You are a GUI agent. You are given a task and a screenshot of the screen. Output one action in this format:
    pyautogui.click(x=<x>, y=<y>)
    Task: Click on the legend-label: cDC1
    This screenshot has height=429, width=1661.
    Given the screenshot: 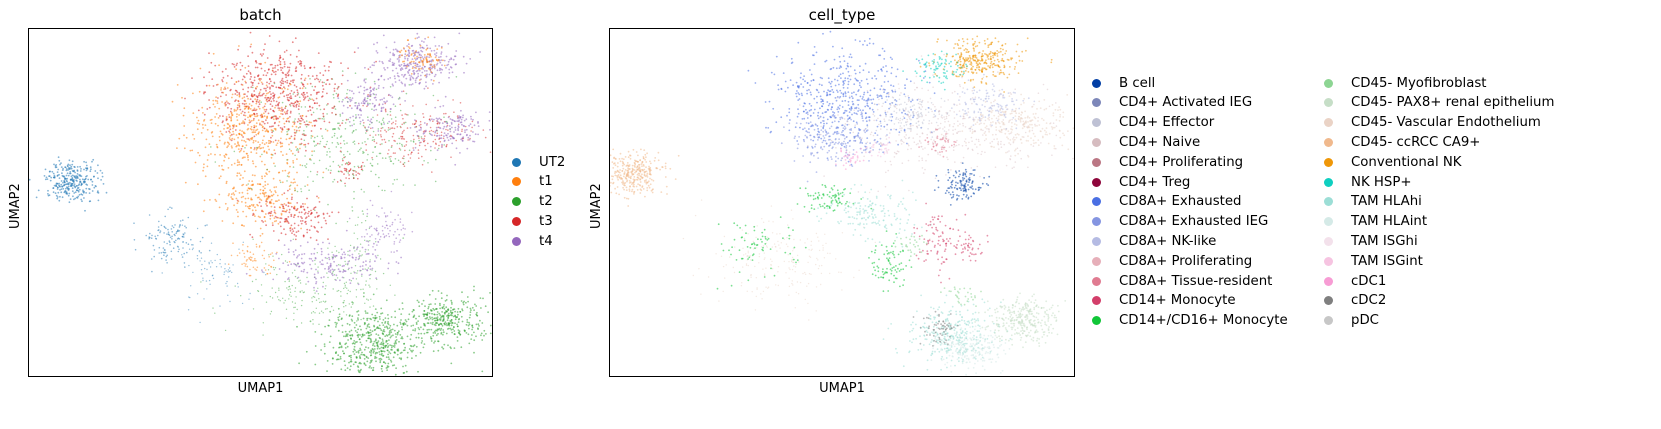 What is the action you would take?
    pyautogui.click(x=1369, y=281)
    